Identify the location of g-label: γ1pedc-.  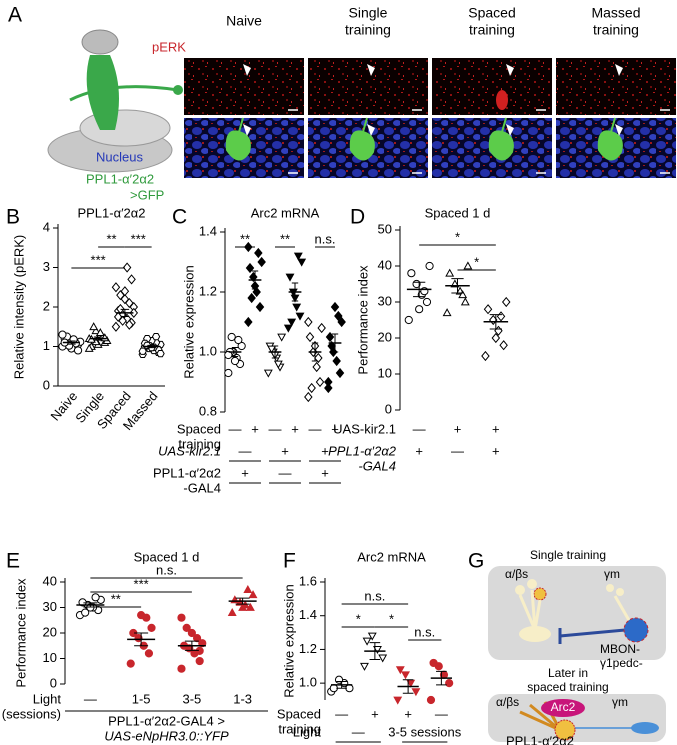
(621, 663).